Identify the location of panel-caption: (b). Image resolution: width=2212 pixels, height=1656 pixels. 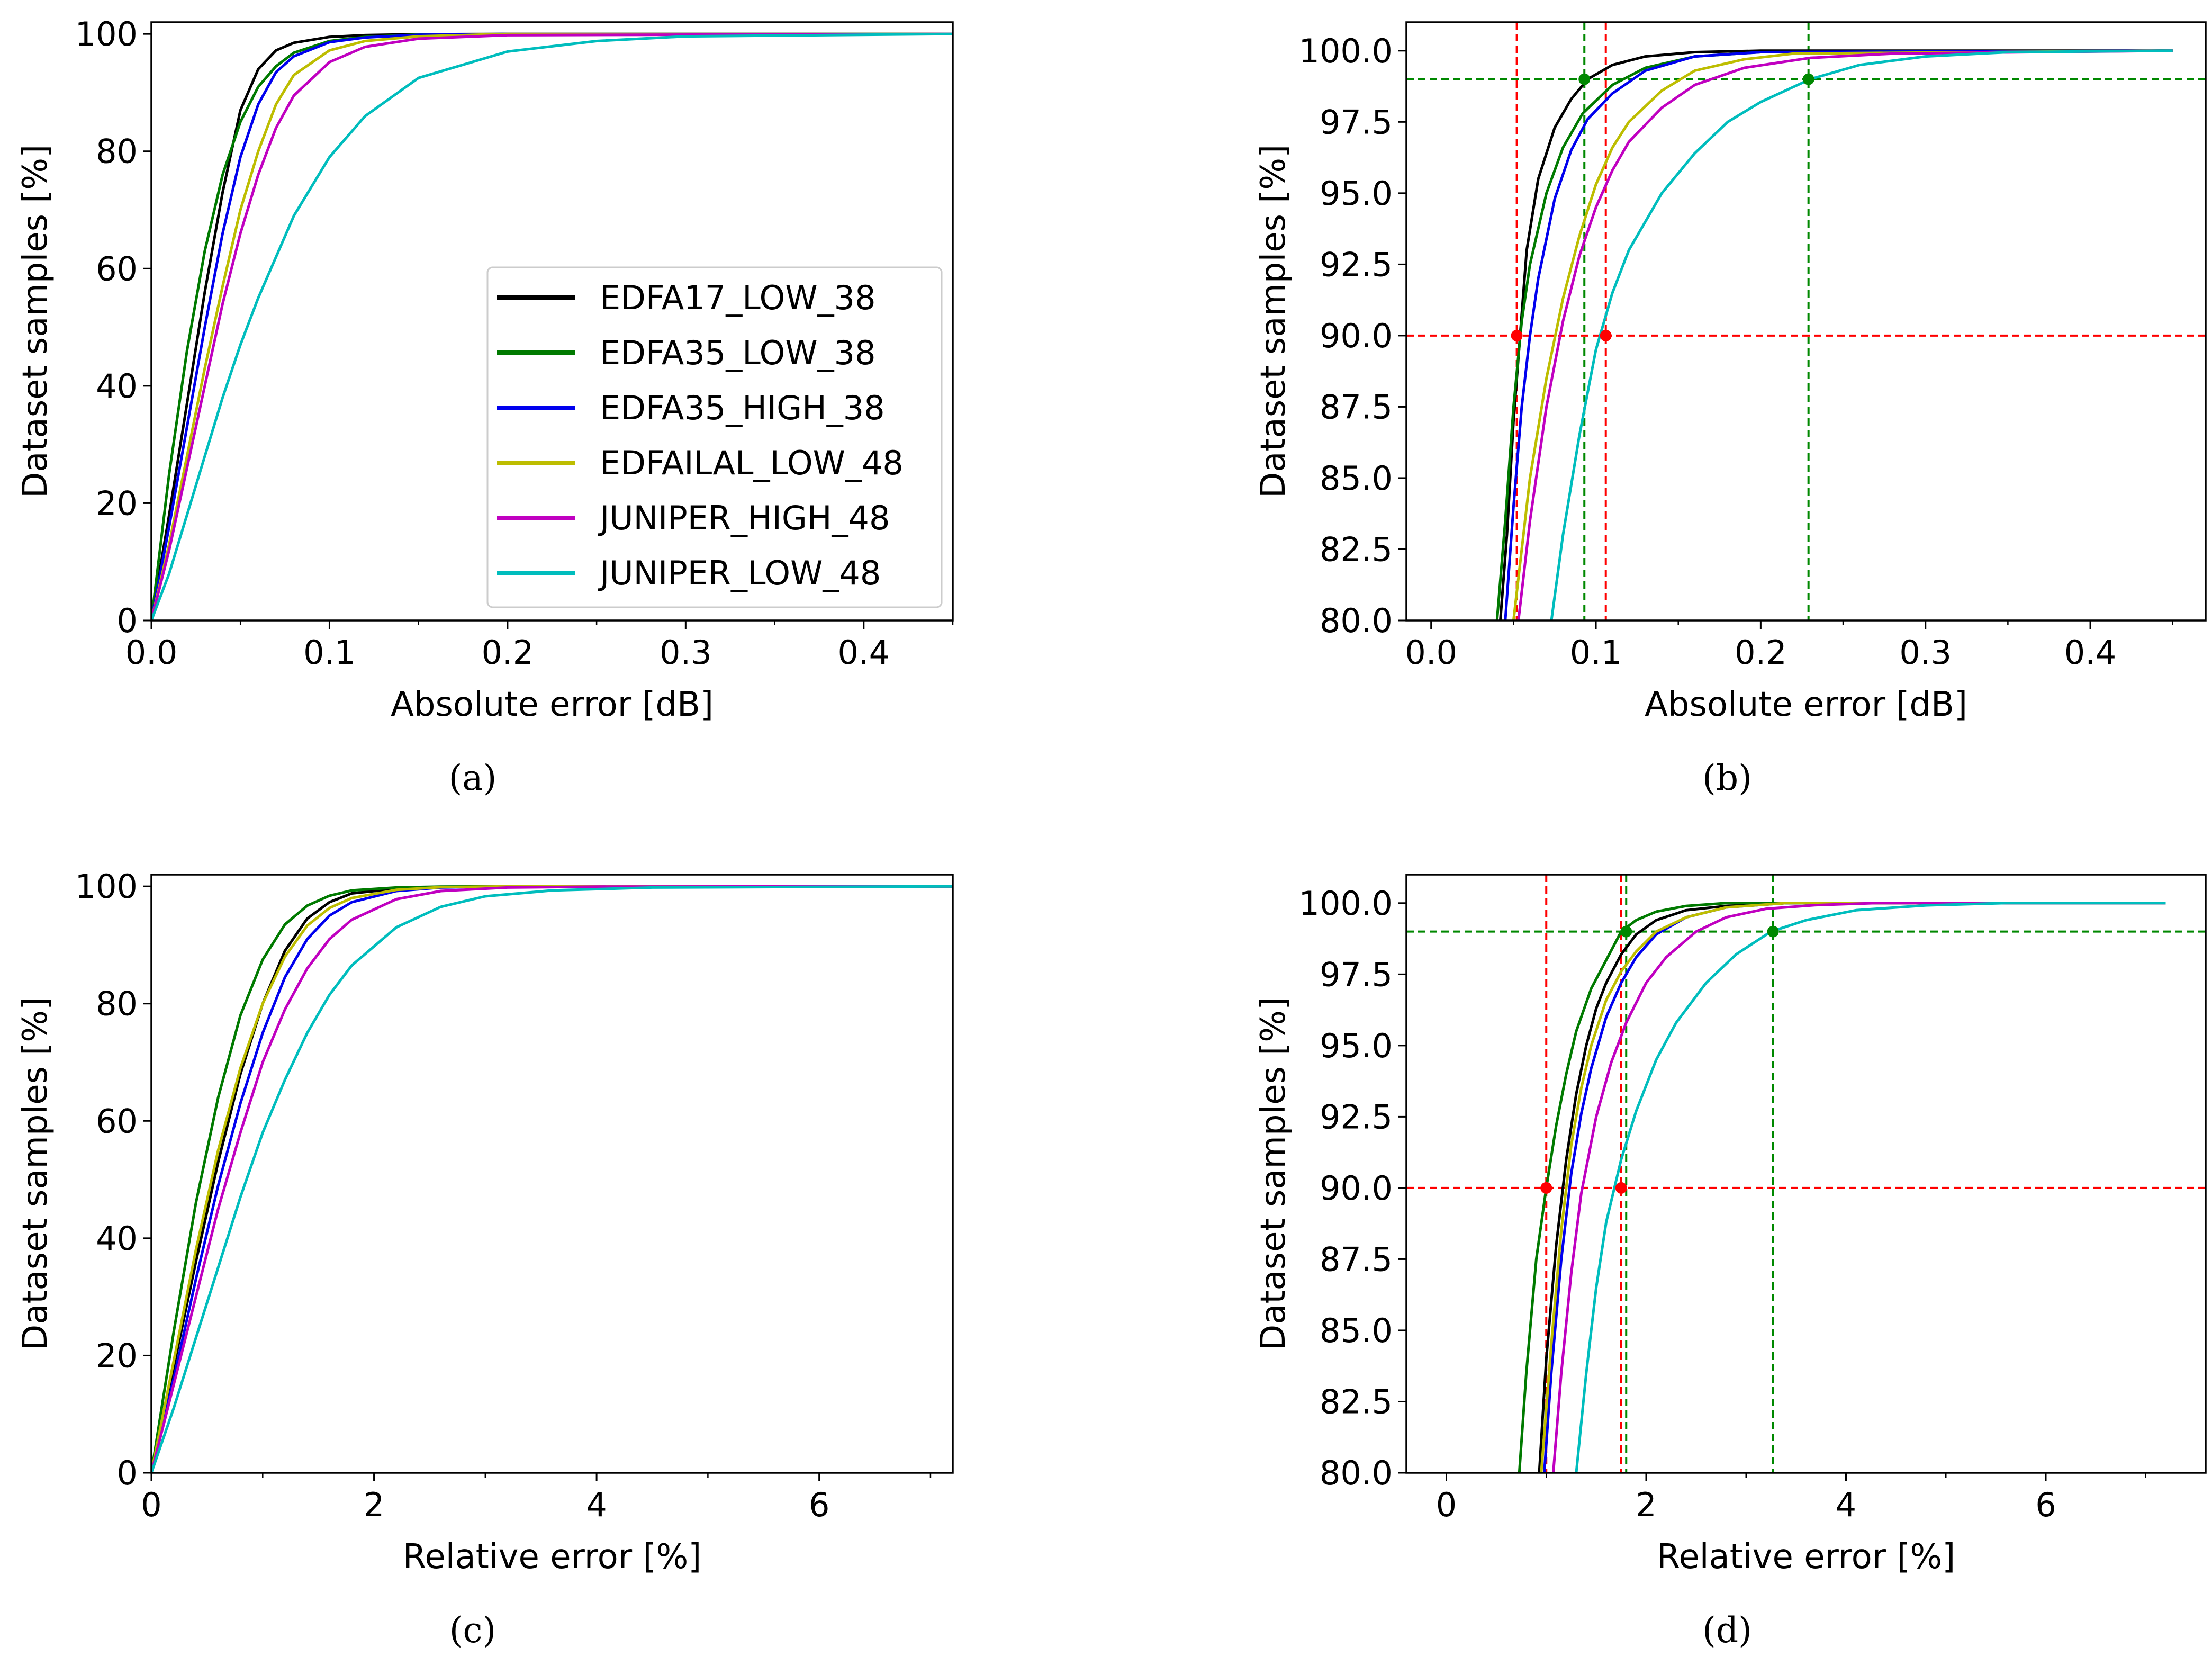
(1727, 778).